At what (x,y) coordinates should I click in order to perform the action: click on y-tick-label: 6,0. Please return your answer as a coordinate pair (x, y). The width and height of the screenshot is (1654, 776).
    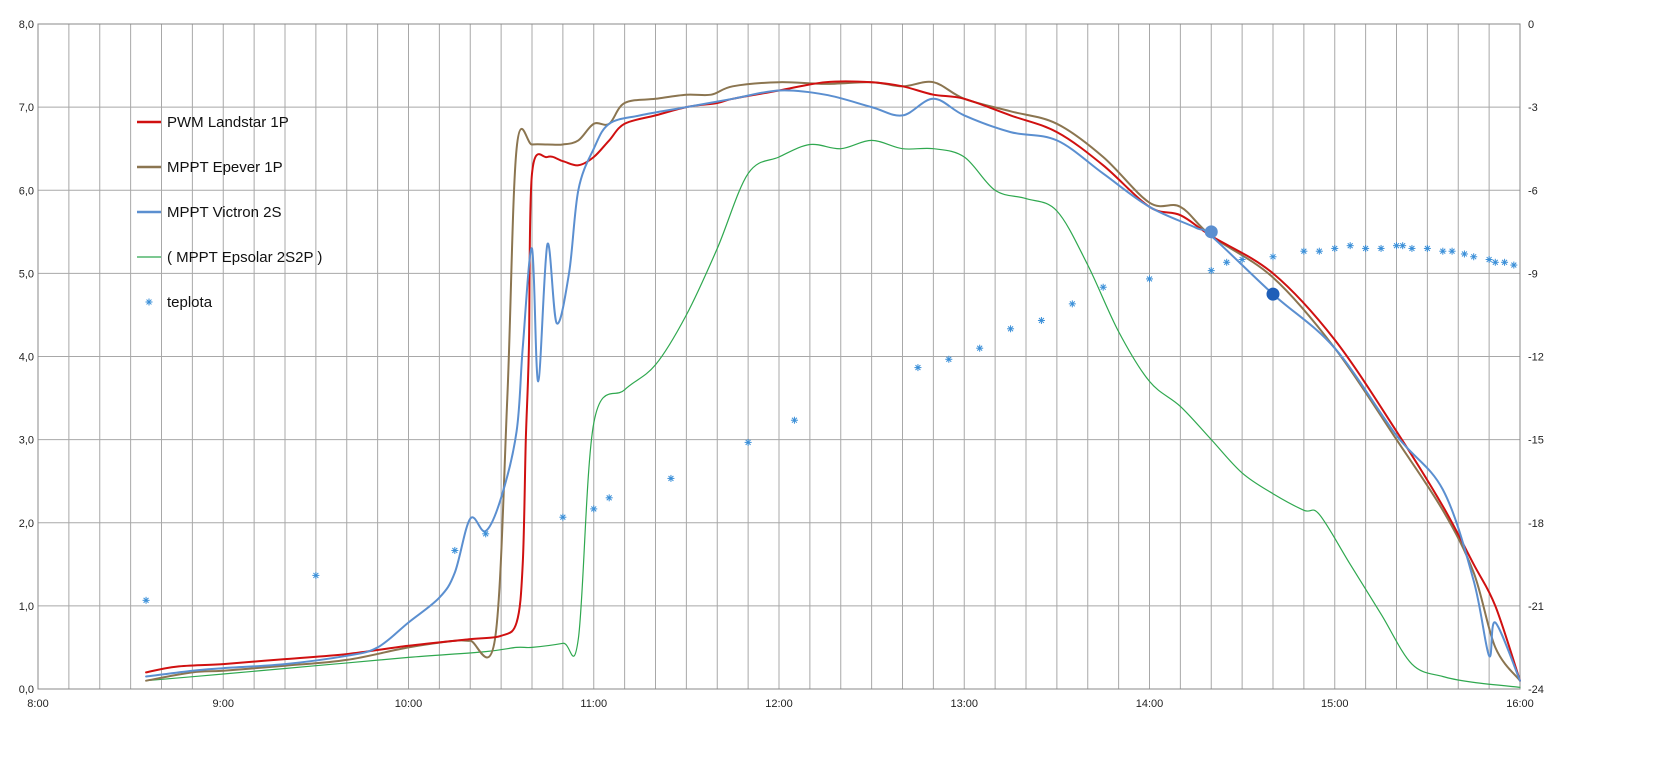
    Looking at the image, I should click on (26, 191).